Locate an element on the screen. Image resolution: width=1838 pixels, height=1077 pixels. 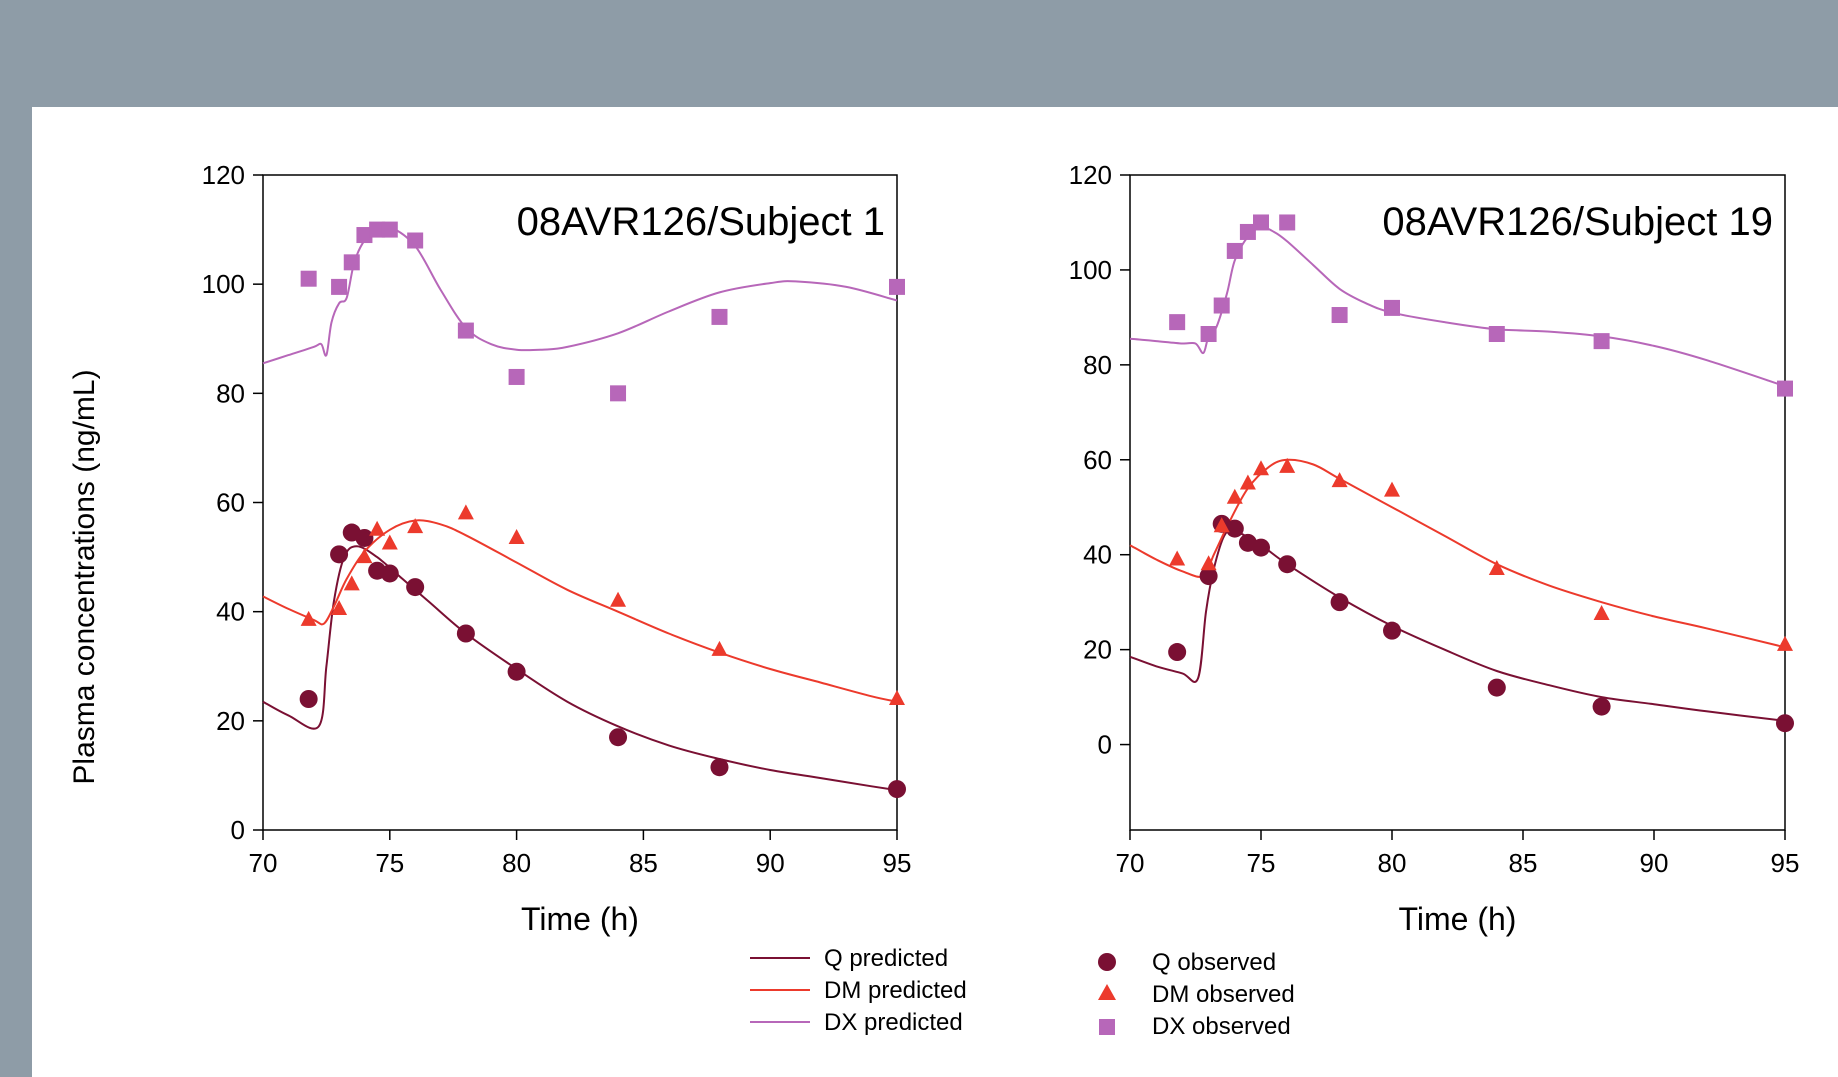
dx-predicted-line is located at coordinates (1457, 307).